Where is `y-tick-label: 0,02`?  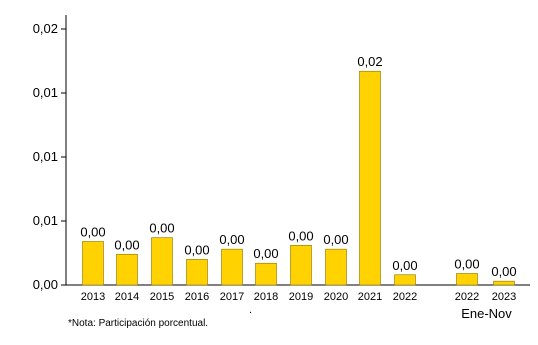
y-tick-label: 0,02 is located at coordinates (45, 28).